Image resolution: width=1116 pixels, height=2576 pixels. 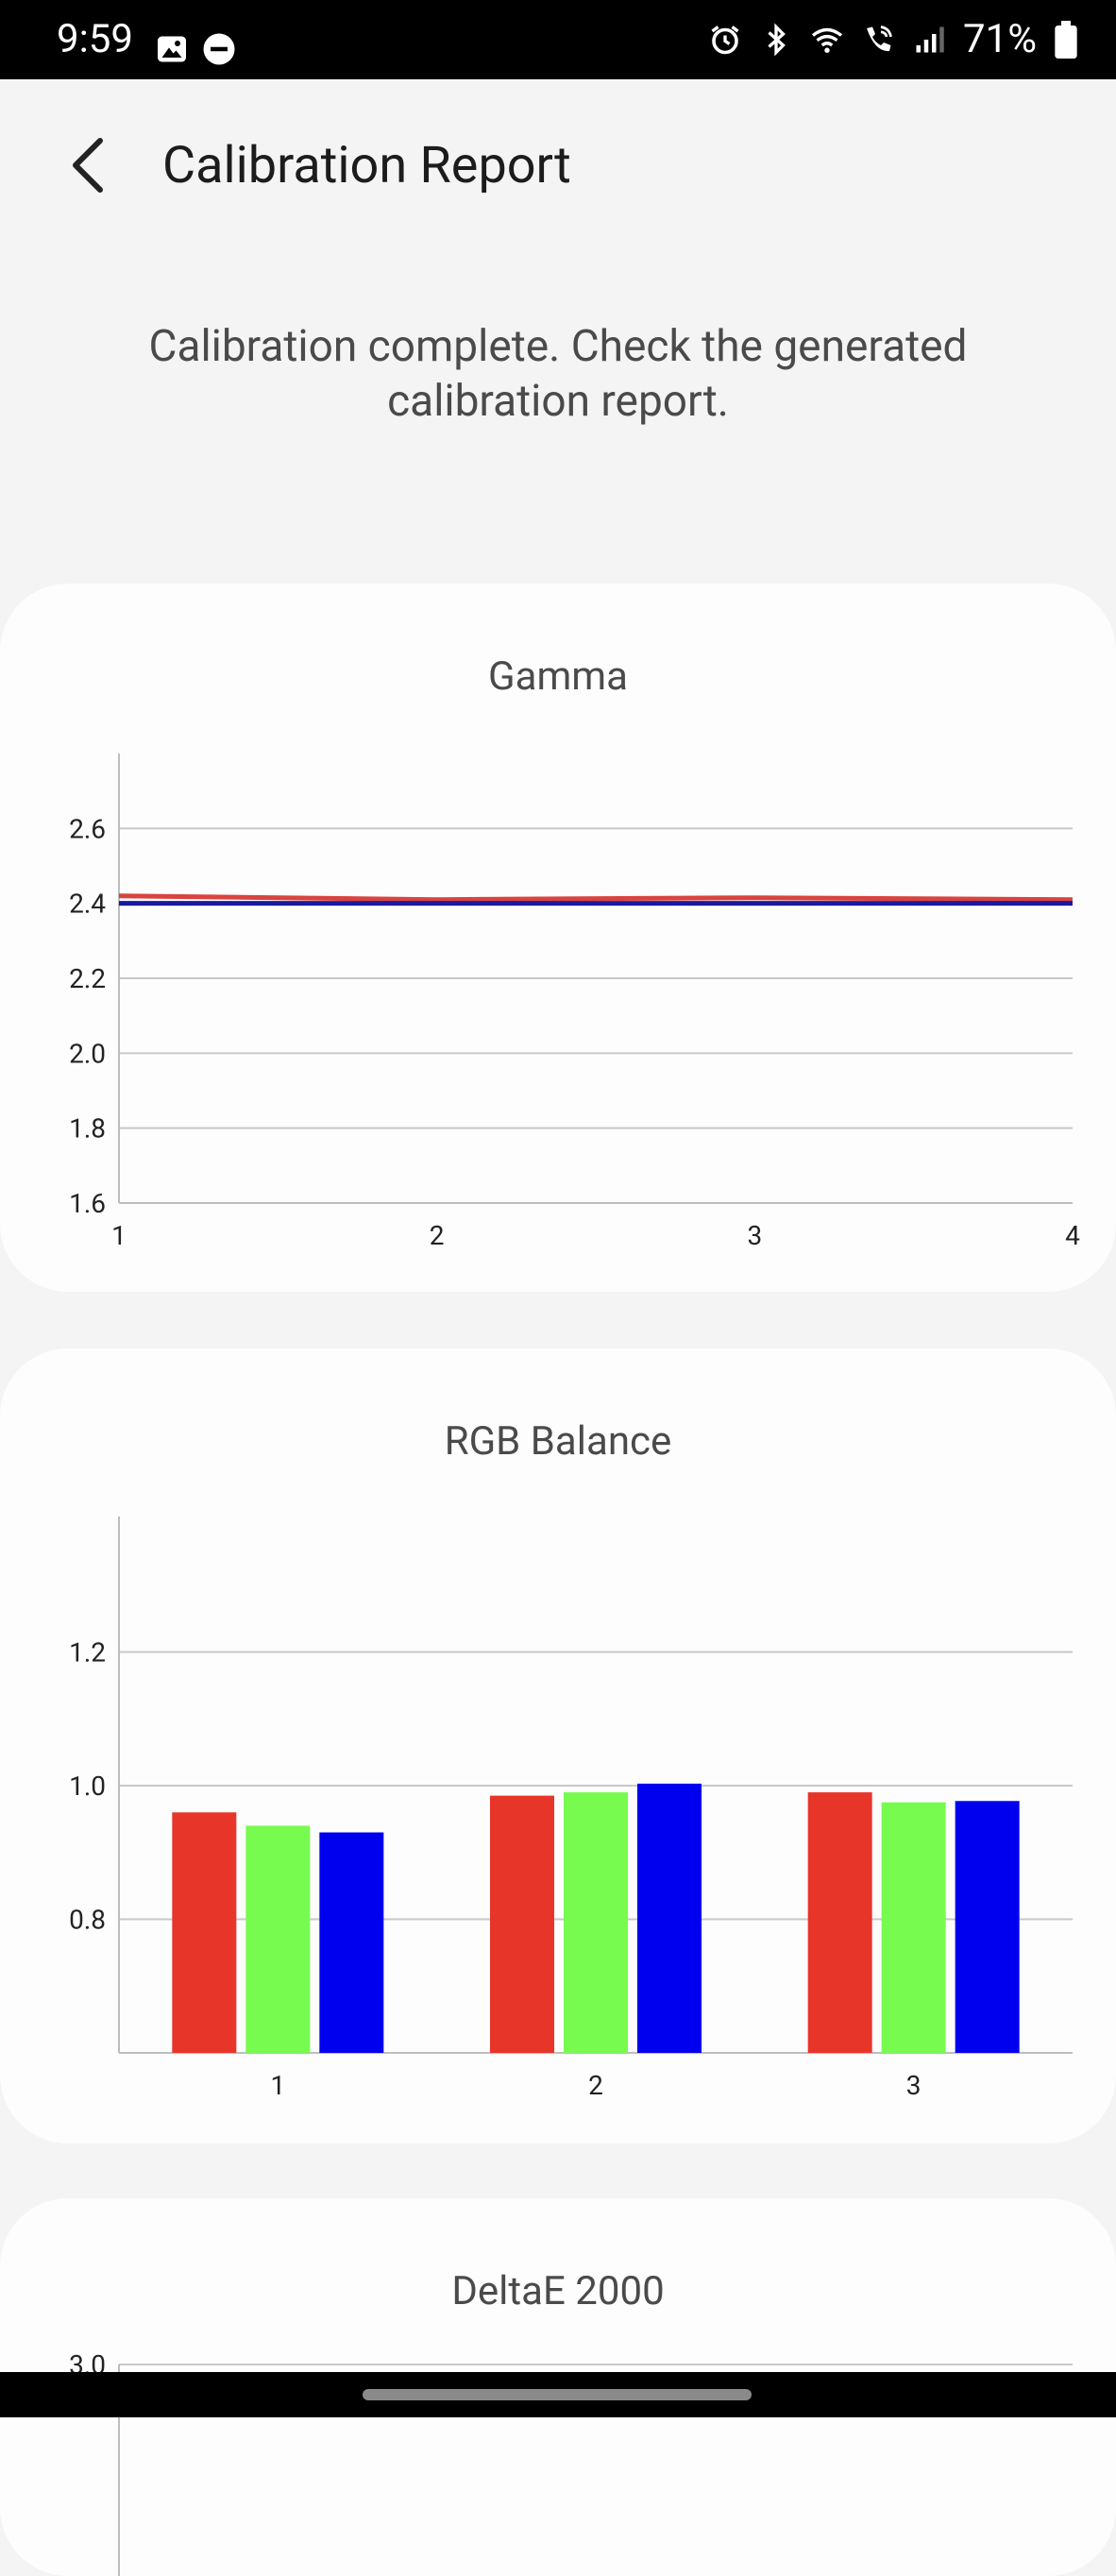 I want to click on rgb-x-tick-label: 1, so click(x=277, y=2085).